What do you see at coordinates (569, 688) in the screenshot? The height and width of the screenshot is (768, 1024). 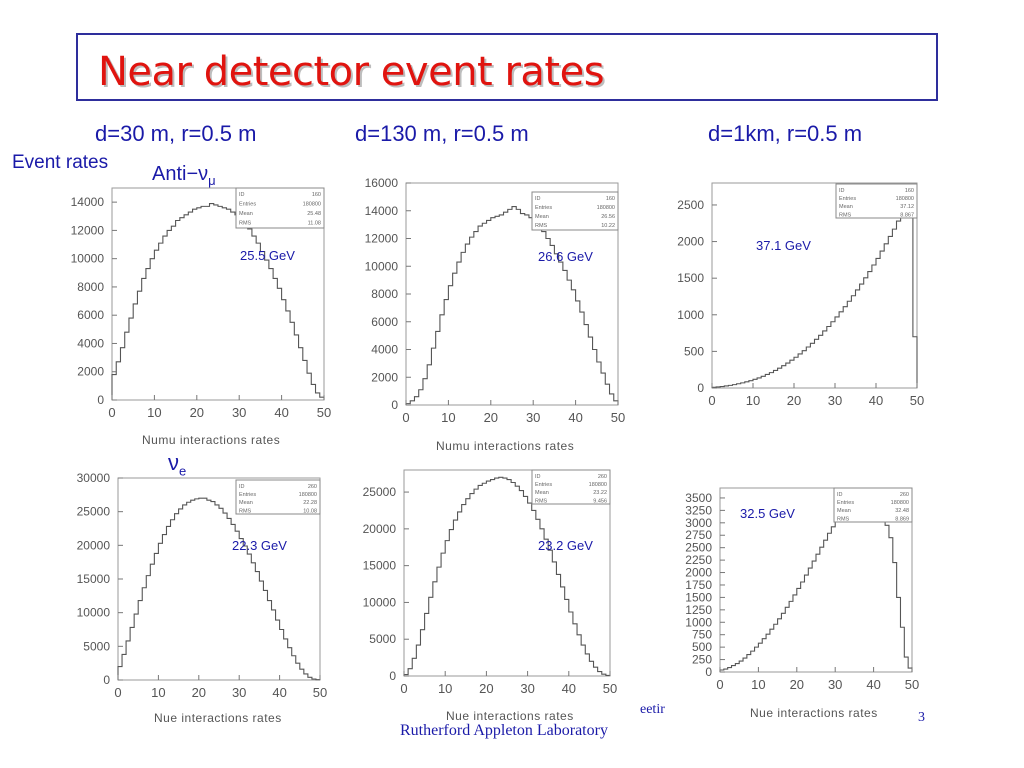 I see `chart-5-xtick-label: 40` at bounding box center [569, 688].